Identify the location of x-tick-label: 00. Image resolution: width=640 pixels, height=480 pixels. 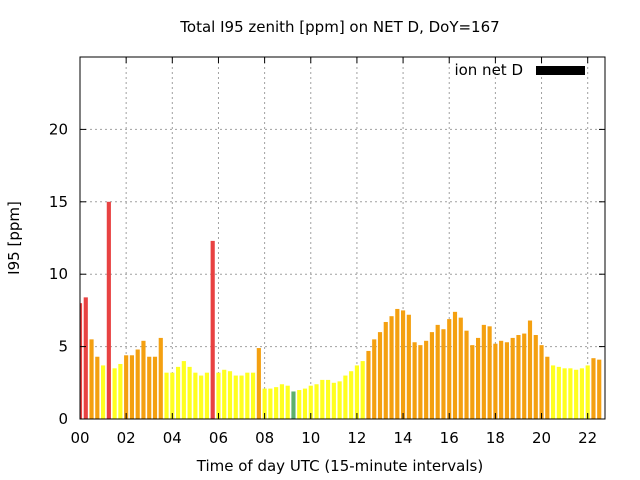
(79, 438).